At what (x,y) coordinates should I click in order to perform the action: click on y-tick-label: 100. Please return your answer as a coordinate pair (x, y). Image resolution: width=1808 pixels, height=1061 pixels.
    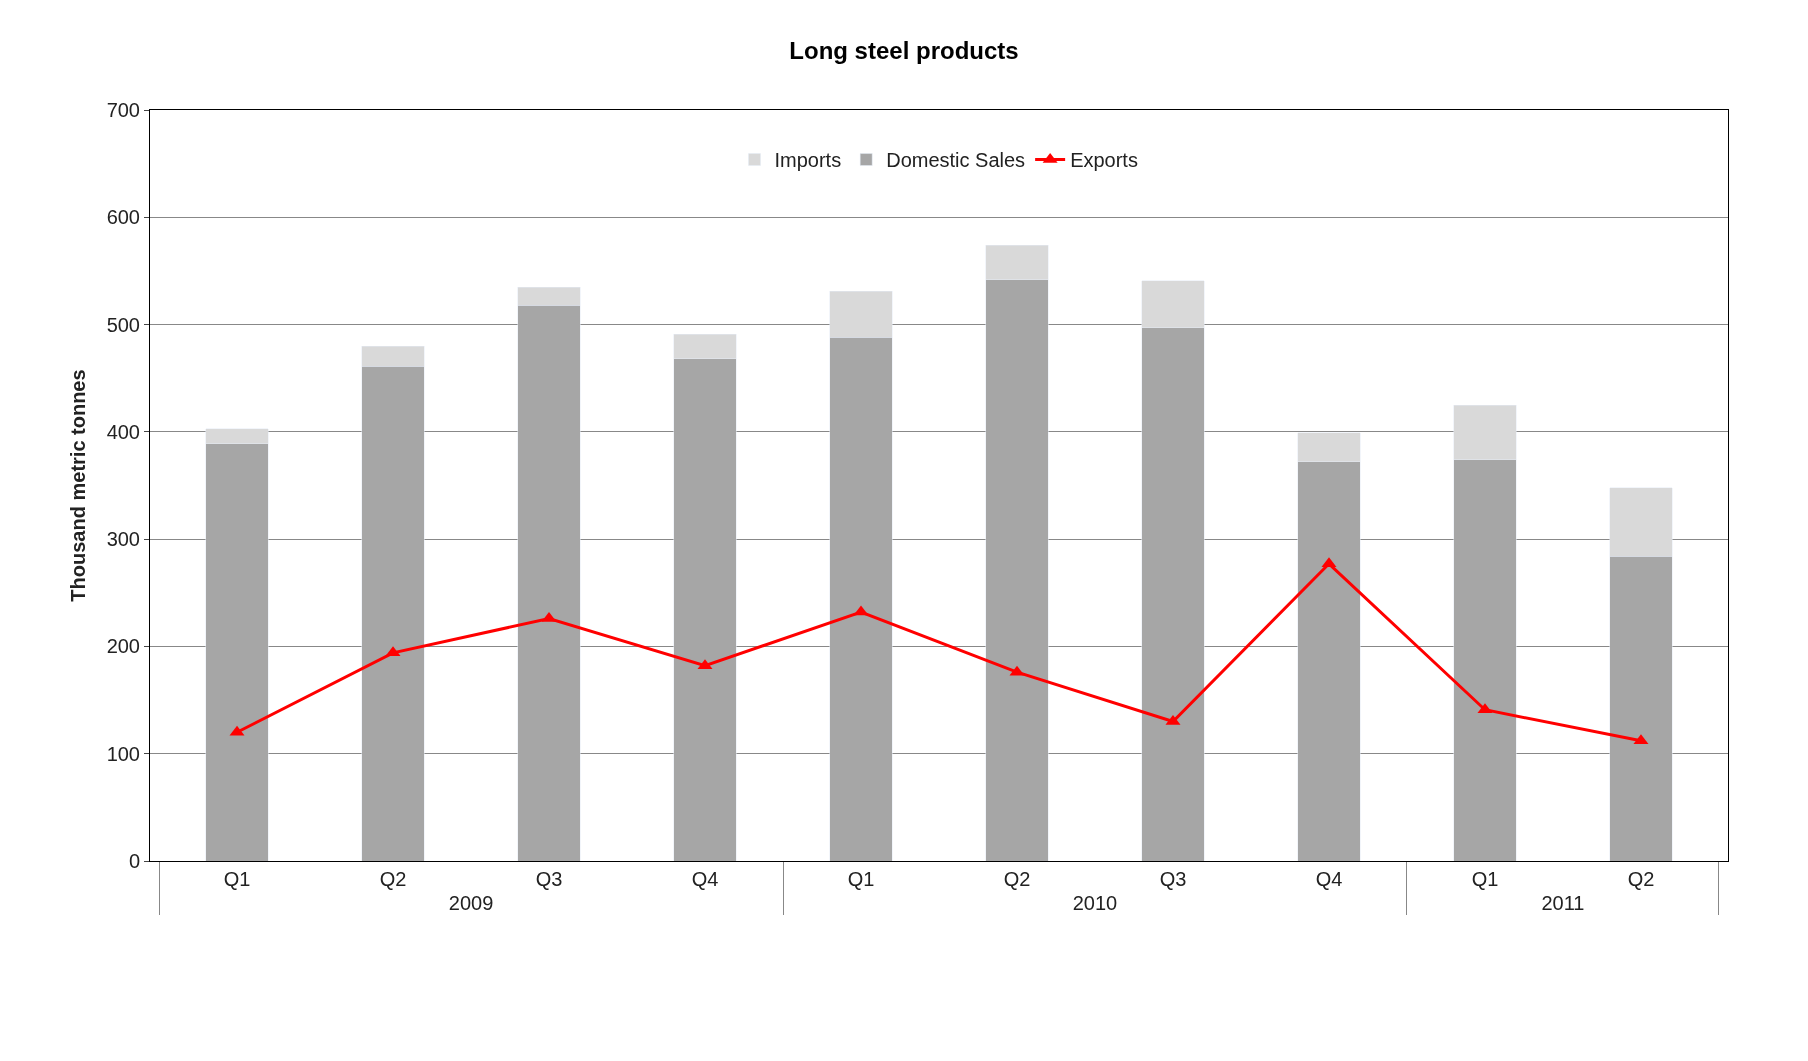
    Looking at the image, I should click on (123, 753).